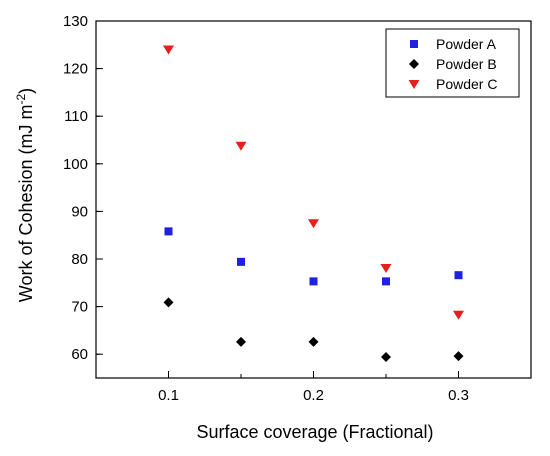 The height and width of the screenshot is (456, 550). Describe the element at coordinates (314, 432) in the screenshot. I see `x-axis-title: Surface coverage (Fractional)` at that location.